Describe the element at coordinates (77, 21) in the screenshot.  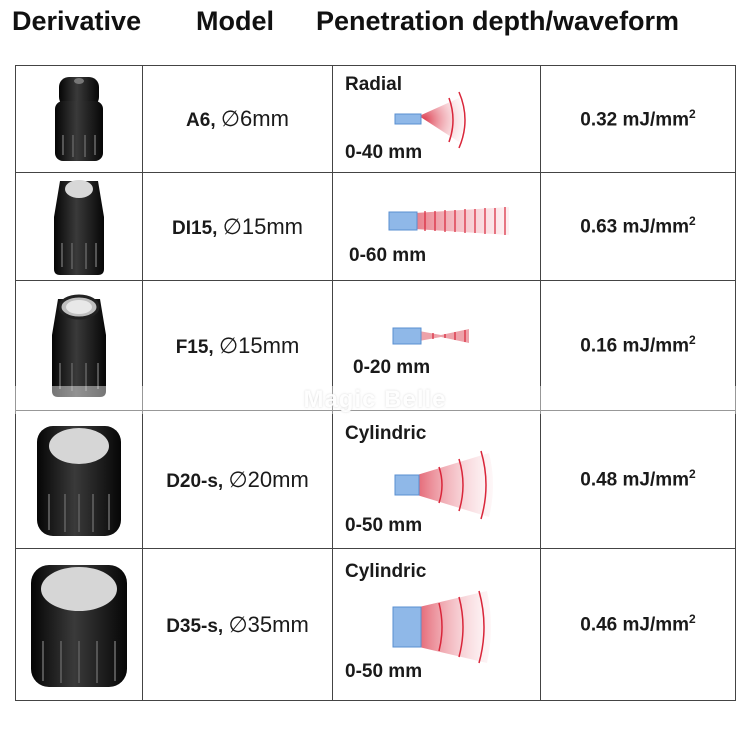
I see `header-derivative: Derivative` at that location.